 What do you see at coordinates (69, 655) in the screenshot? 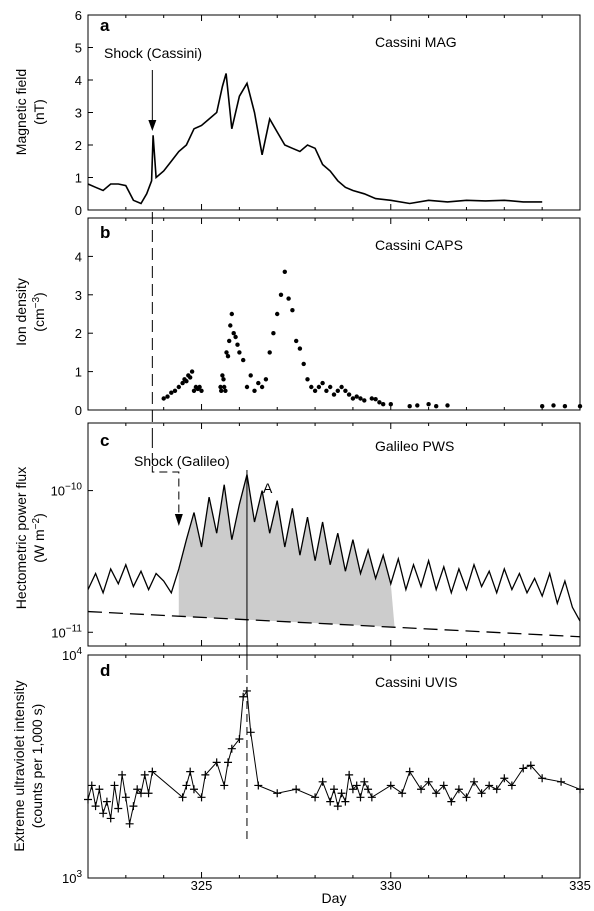
I see `panel-d-ytick-base-1: 10` at bounding box center [69, 655].